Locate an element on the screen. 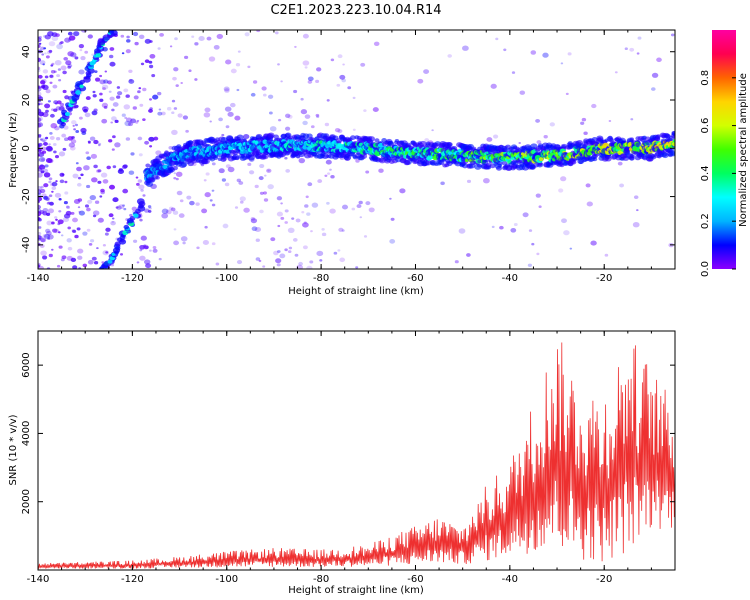 This screenshot has height=600, width=750. spectrogram-x-axis-label: Height of straight line (km) is located at coordinates (356, 291).